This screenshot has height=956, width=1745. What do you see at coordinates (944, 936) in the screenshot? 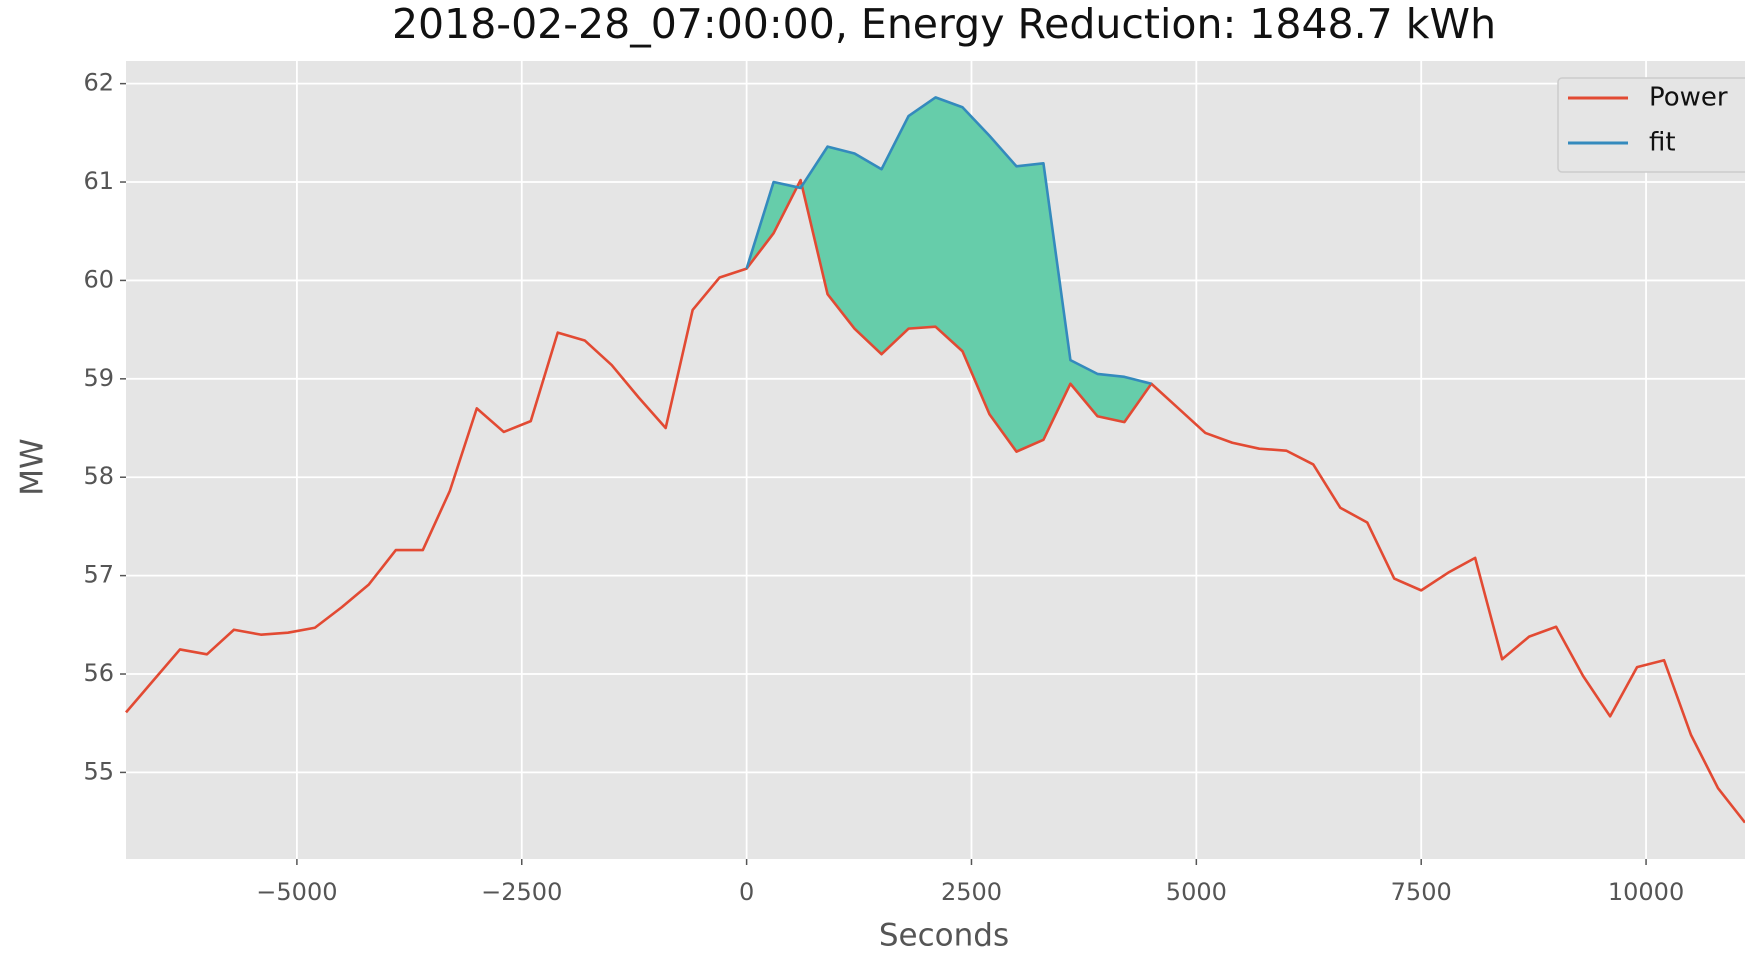
I see `x-axis-label: Seconds` at bounding box center [944, 936].